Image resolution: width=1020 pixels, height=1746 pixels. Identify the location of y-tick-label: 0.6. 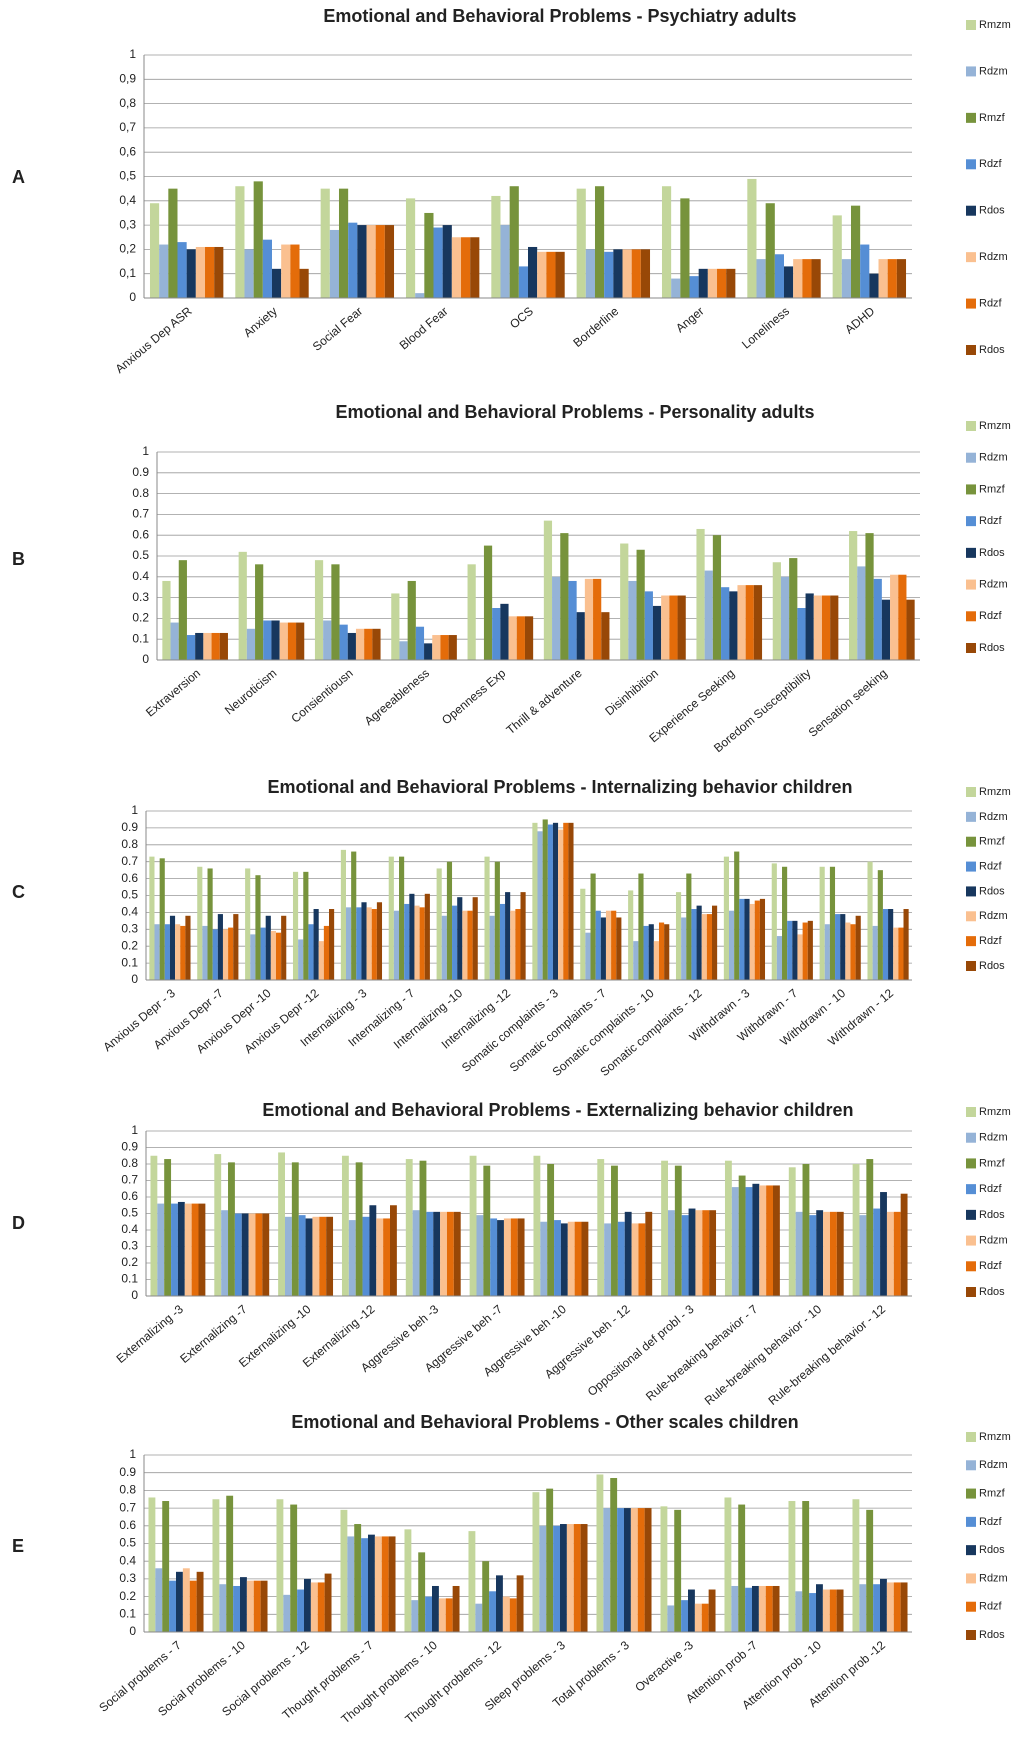
(129, 1196).